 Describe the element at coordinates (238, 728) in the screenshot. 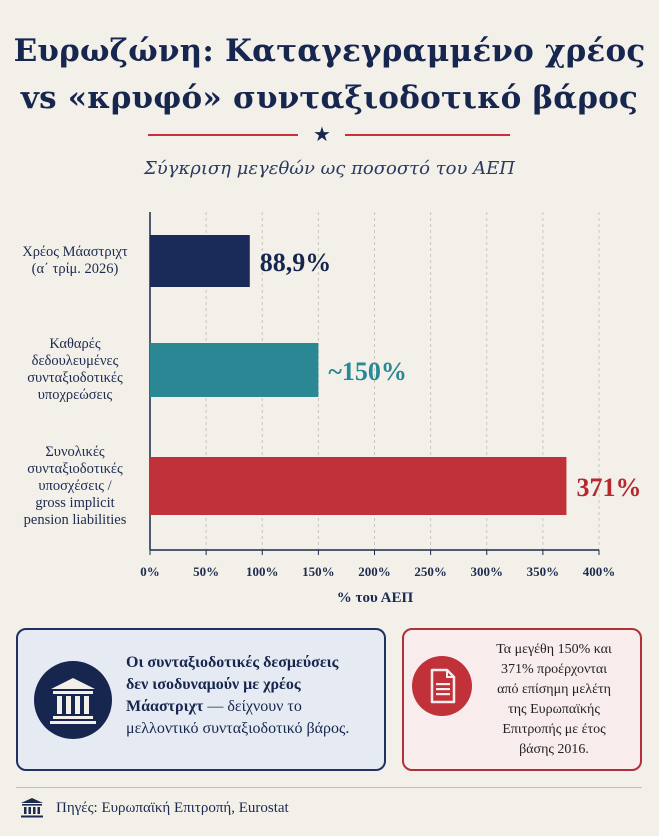

I see `info-left-line-4: μελλοντικό συνταξιοδοτικό βάρος.` at that location.